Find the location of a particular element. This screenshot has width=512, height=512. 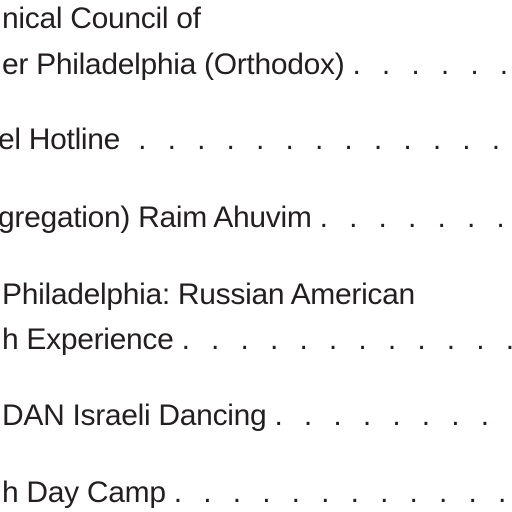

entry-text: h Experience is located at coordinates (88, 339).